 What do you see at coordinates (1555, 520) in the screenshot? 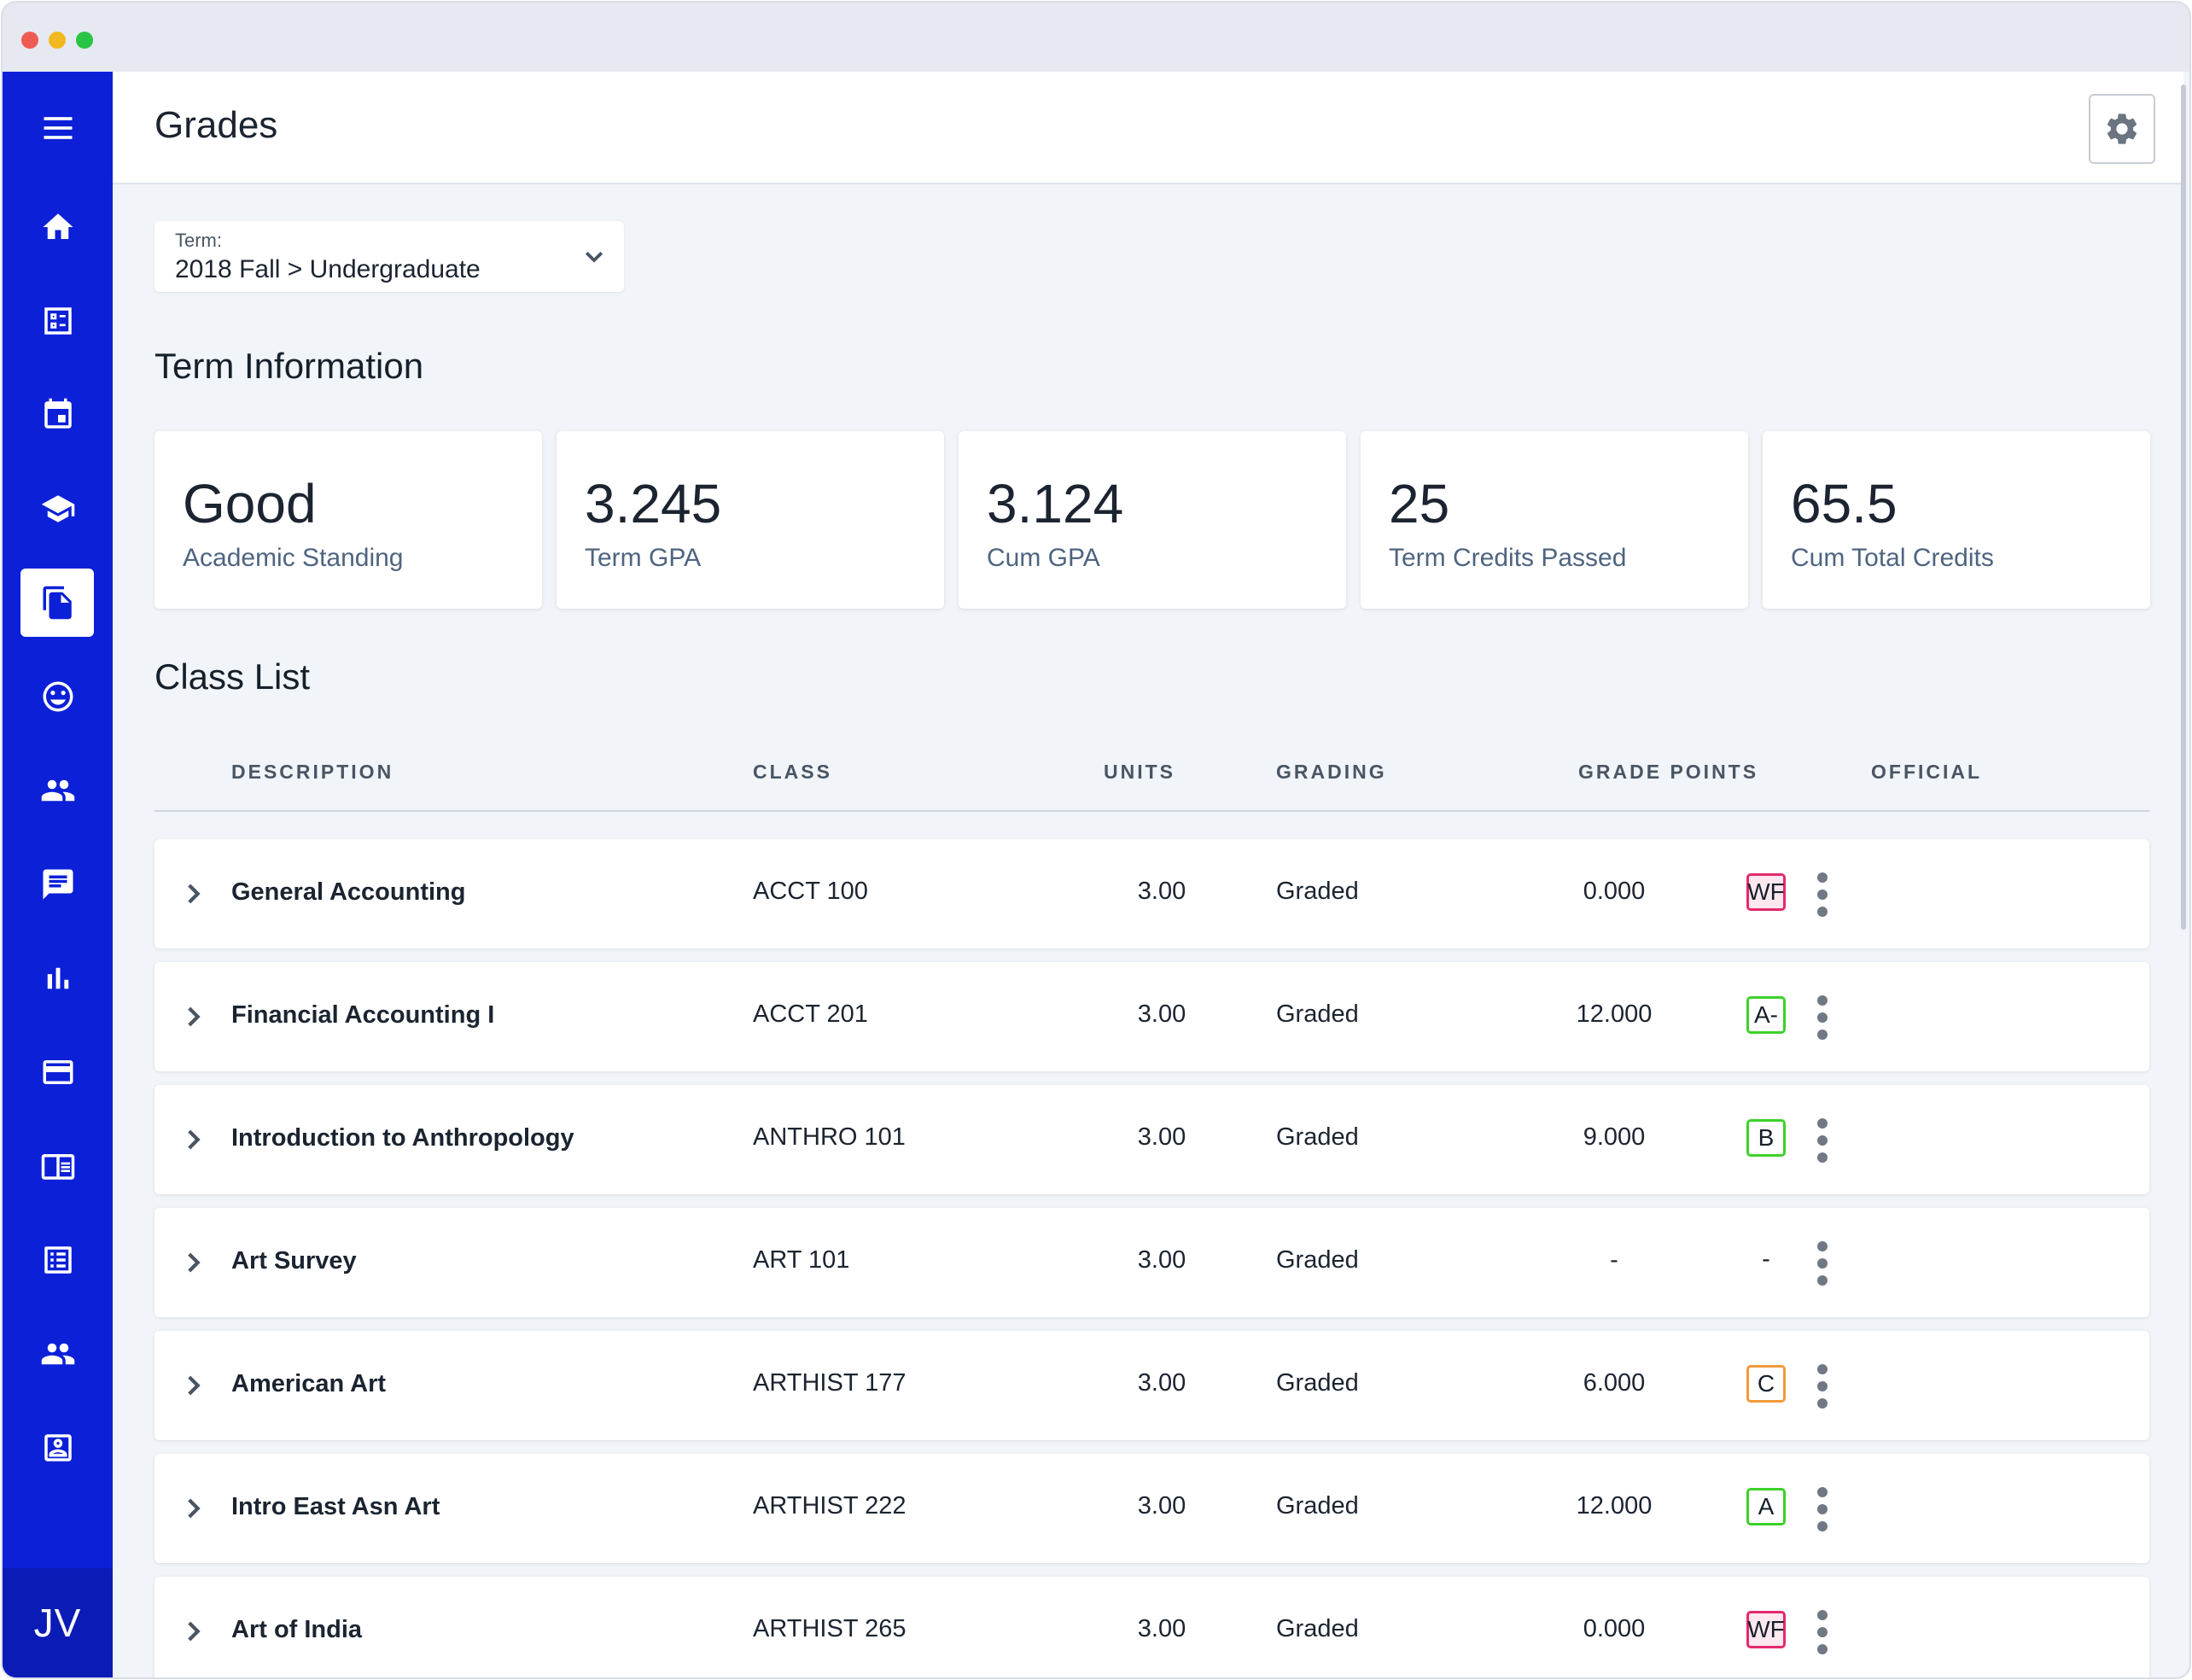
I see `stat-card-term-credits-passed: 25 Term Credits Passed` at bounding box center [1555, 520].